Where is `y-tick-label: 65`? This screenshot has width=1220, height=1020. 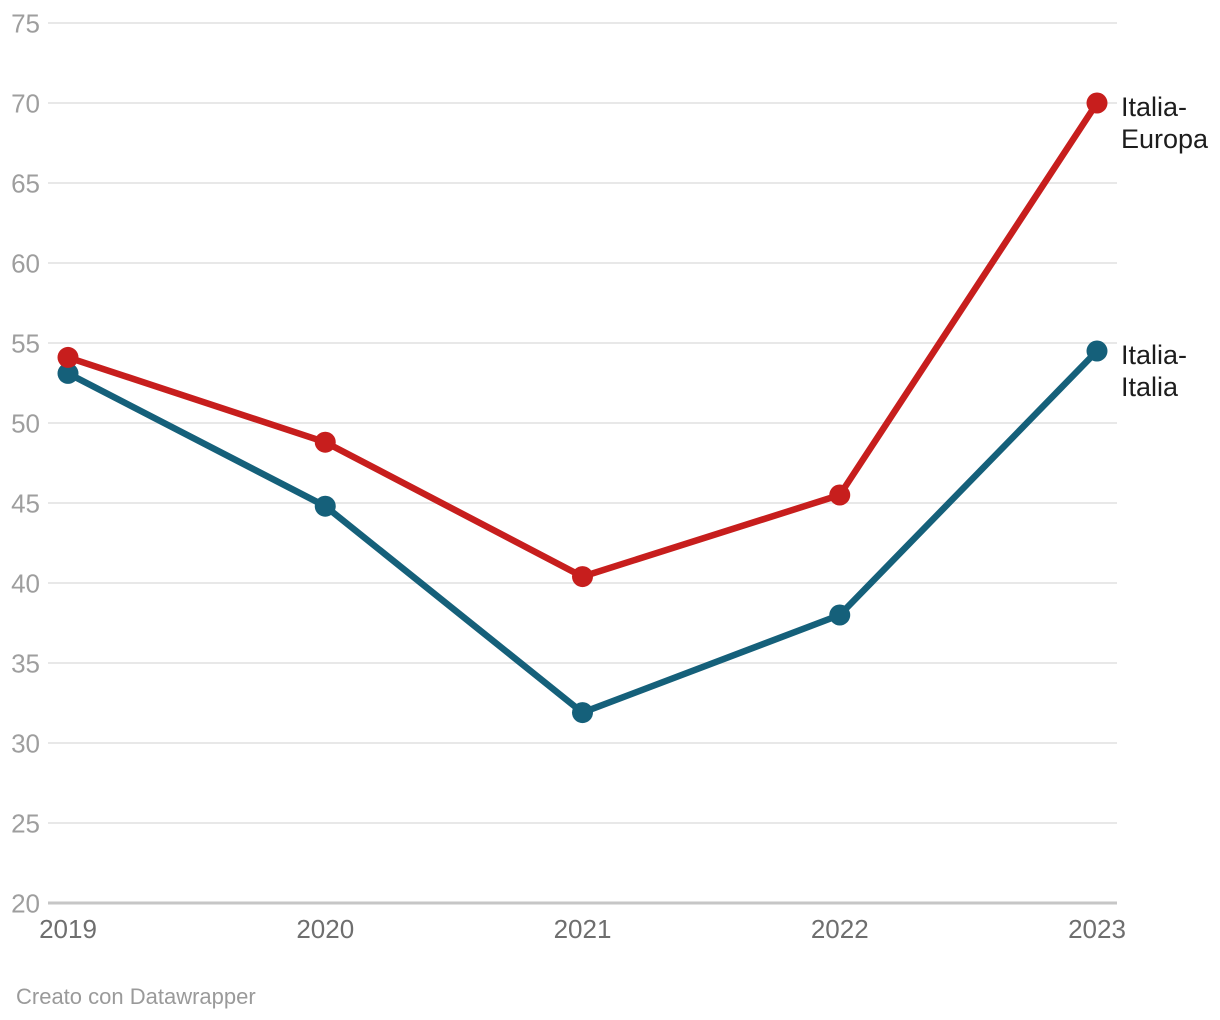 y-tick-label: 65 is located at coordinates (25, 184).